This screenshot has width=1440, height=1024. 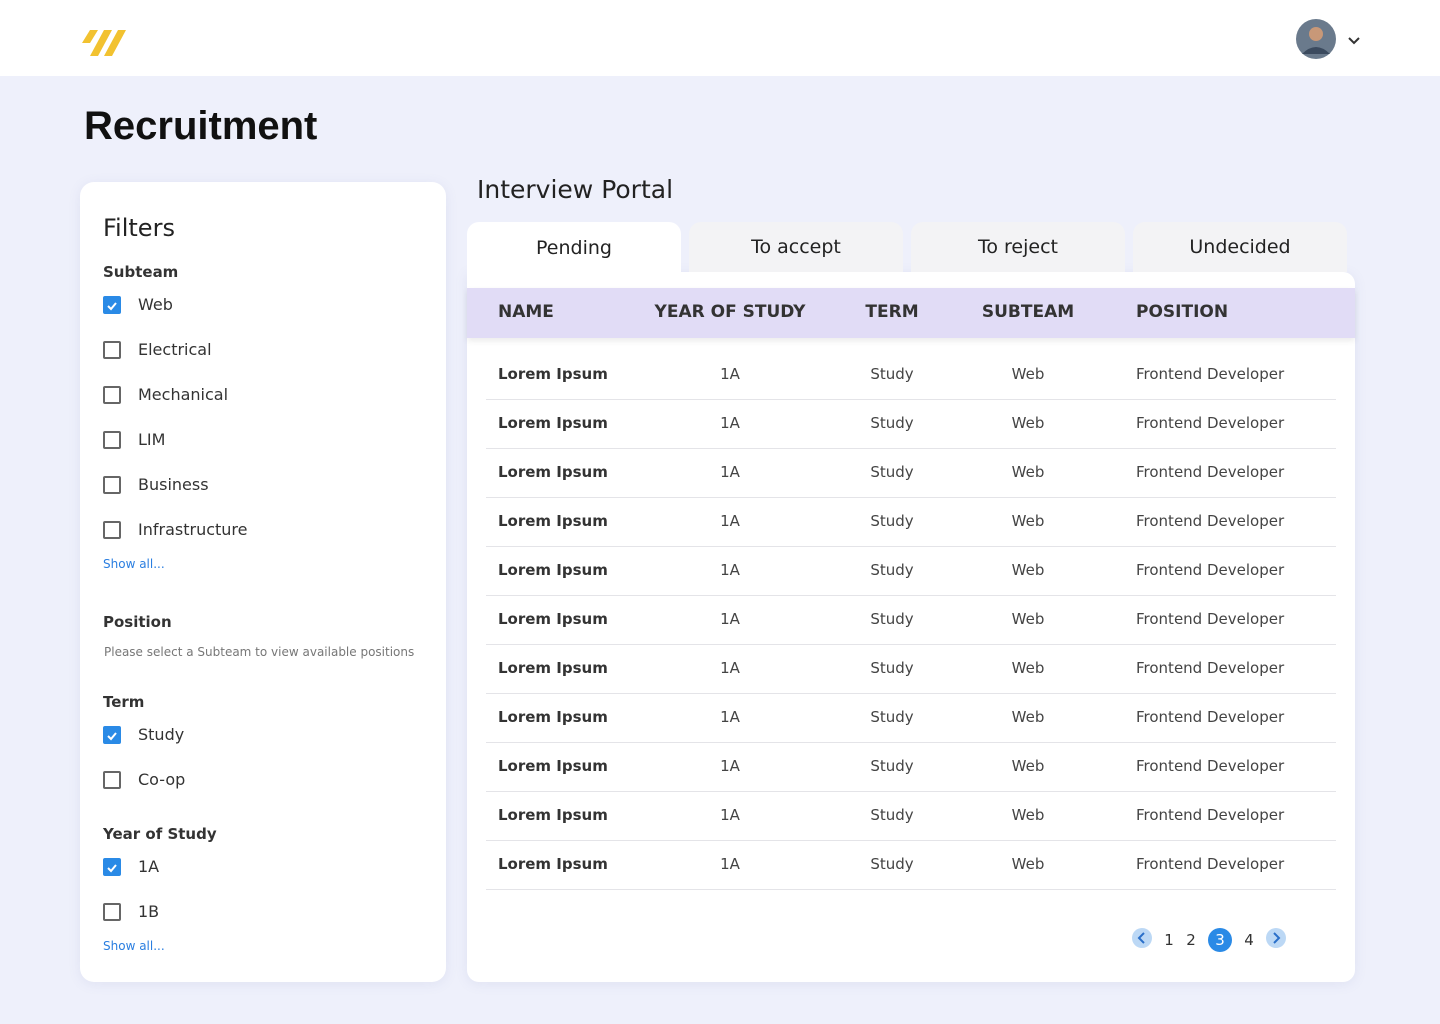 What do you see at coordinates (141, 272) in the screenshot?
I see `filter-group-label: Subteam` at bounding box center [141, 272].